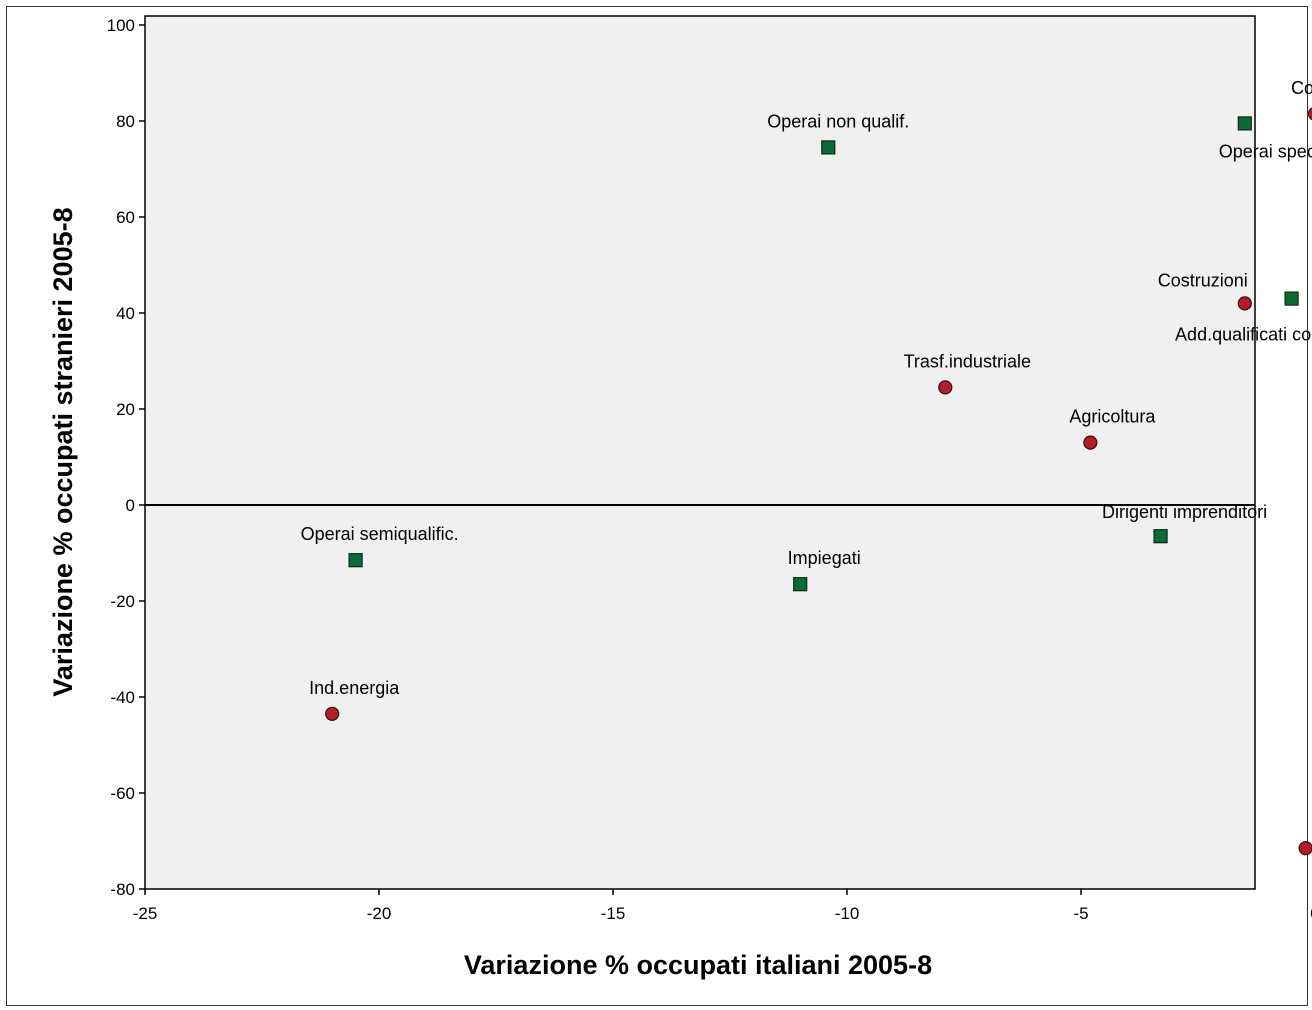 This screenshot has width=1312, height=1010. I want to click on y-tick-label: 60, so click(125, 217).